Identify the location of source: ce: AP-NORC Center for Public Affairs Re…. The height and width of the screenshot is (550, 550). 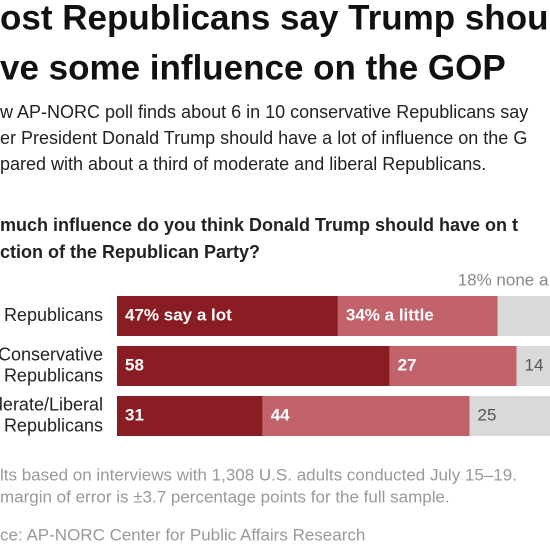
(182, 534).